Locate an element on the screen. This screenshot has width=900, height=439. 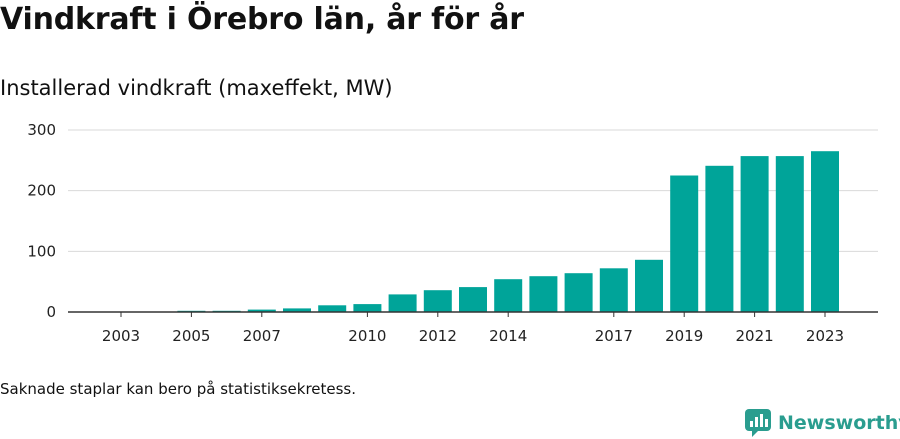
x-tick-label: 2012 is located at coordinates (438, 336).